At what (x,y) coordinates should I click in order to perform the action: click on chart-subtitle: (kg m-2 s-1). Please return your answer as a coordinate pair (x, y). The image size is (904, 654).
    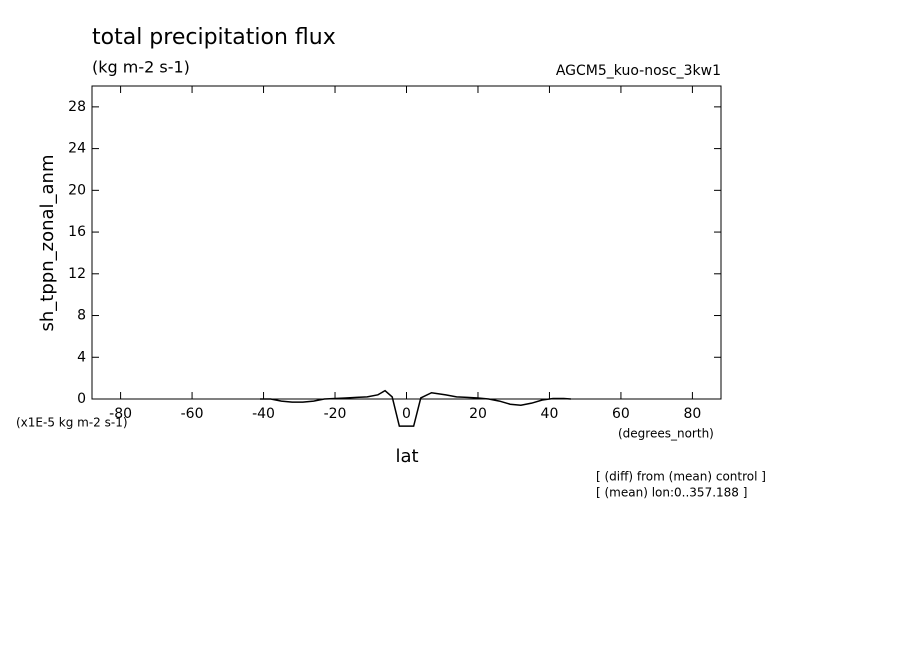
    Looking at the image, I should click on (141, 67).